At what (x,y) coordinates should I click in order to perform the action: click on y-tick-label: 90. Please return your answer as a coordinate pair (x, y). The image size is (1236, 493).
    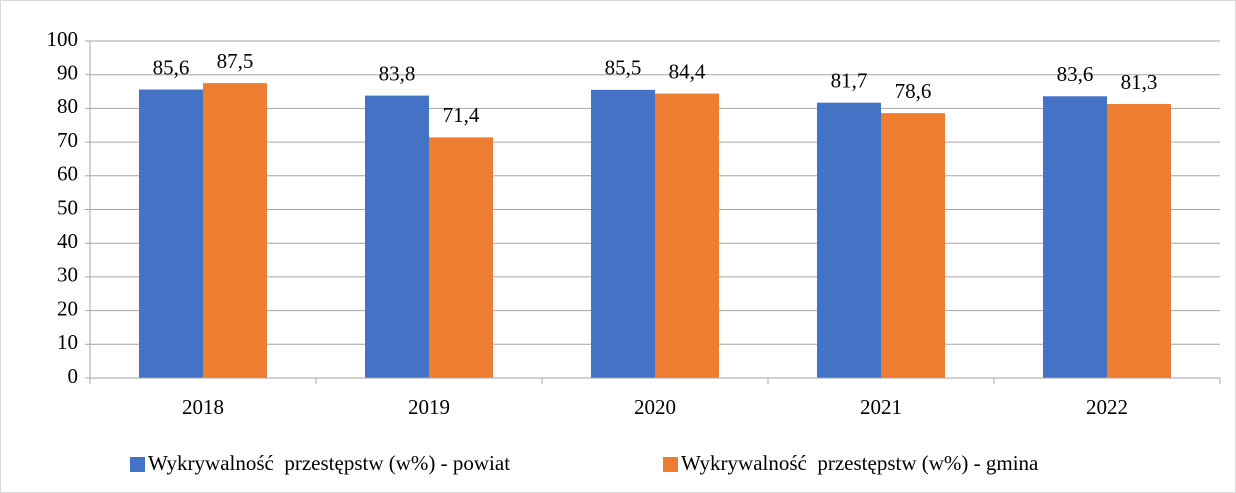
    Looking at the image, I should click on (67, 73).